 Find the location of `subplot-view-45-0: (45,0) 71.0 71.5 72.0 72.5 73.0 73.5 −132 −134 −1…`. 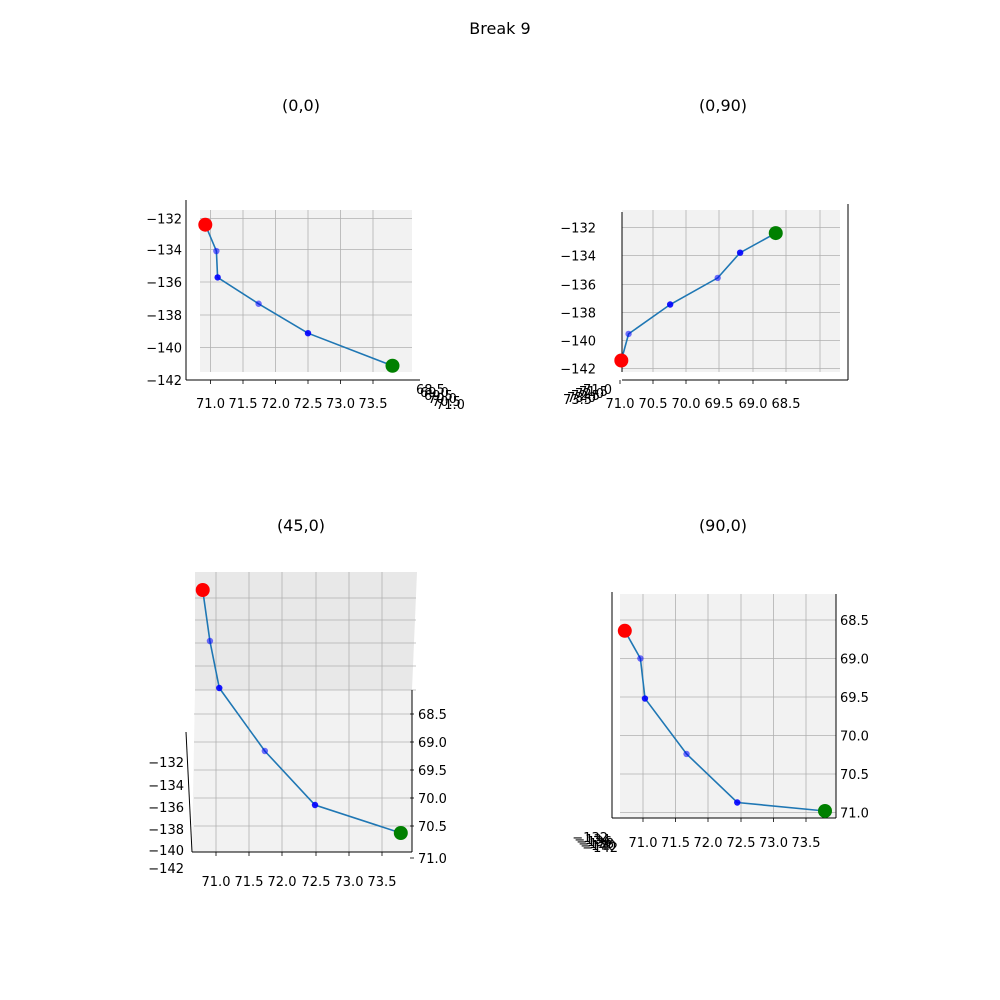

subplot-view-45-0: (45,0) 71.0 71.5 72.0 72.5 73.0 73.5 −132 −134 −1… is located at coordinates (297, 703).